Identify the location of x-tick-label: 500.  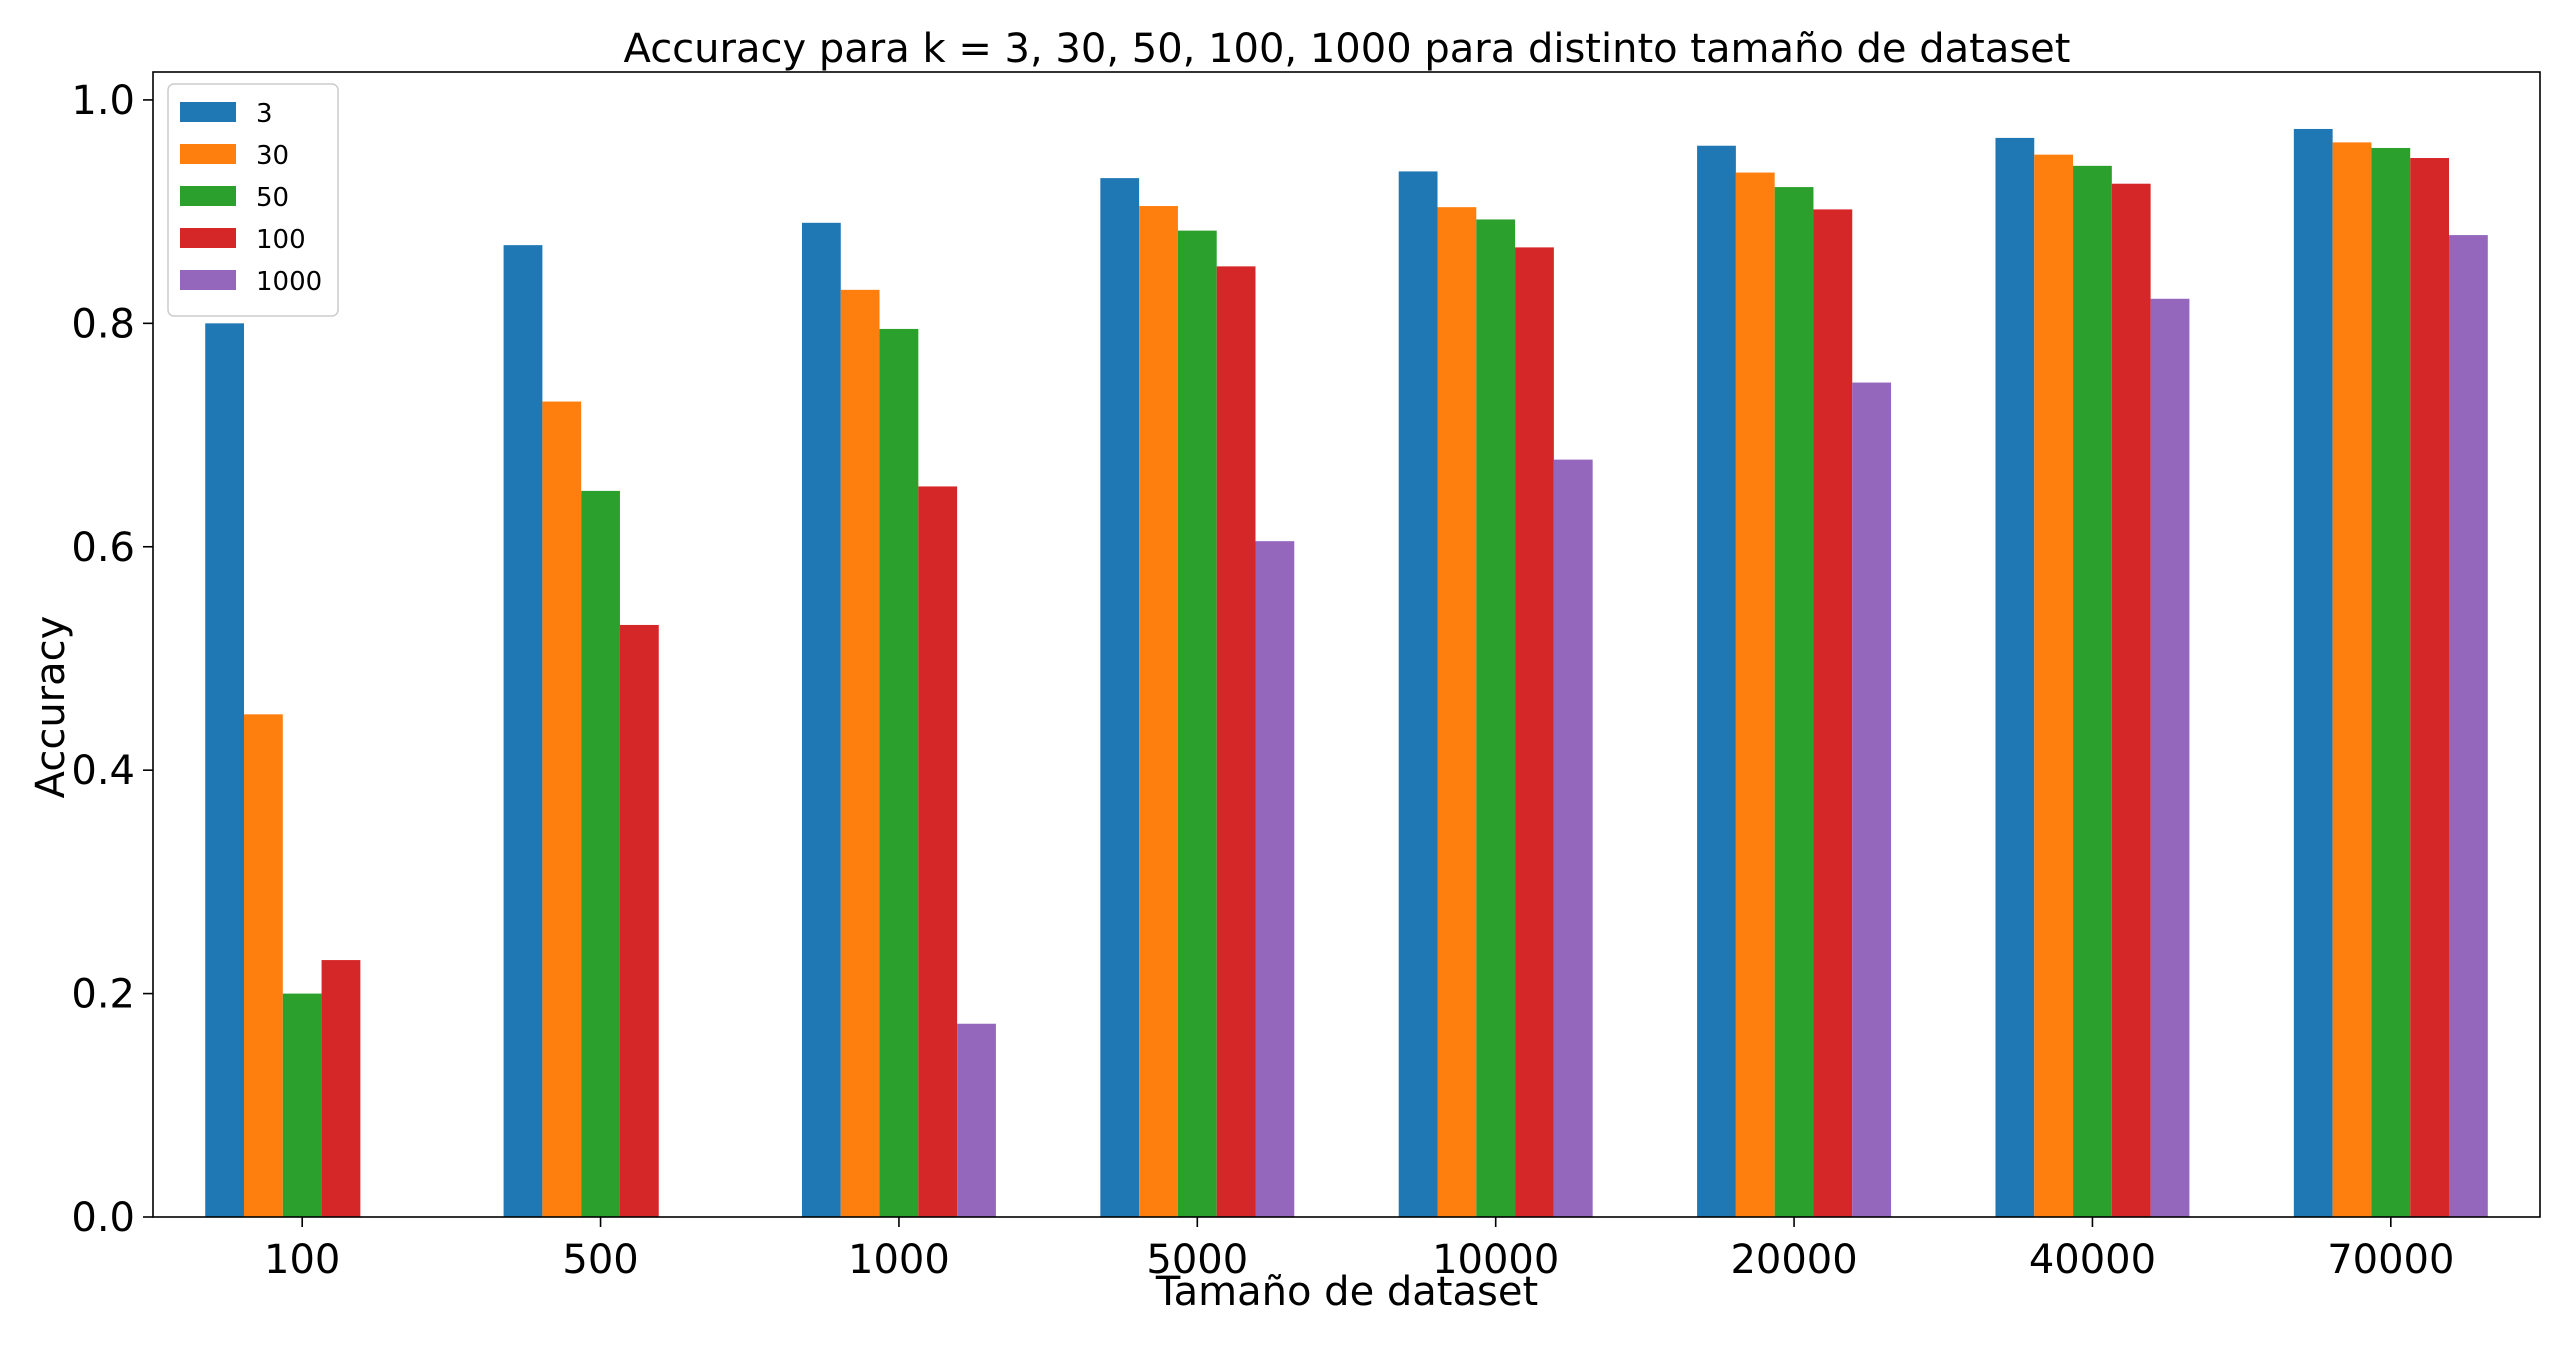
(600, 1260).